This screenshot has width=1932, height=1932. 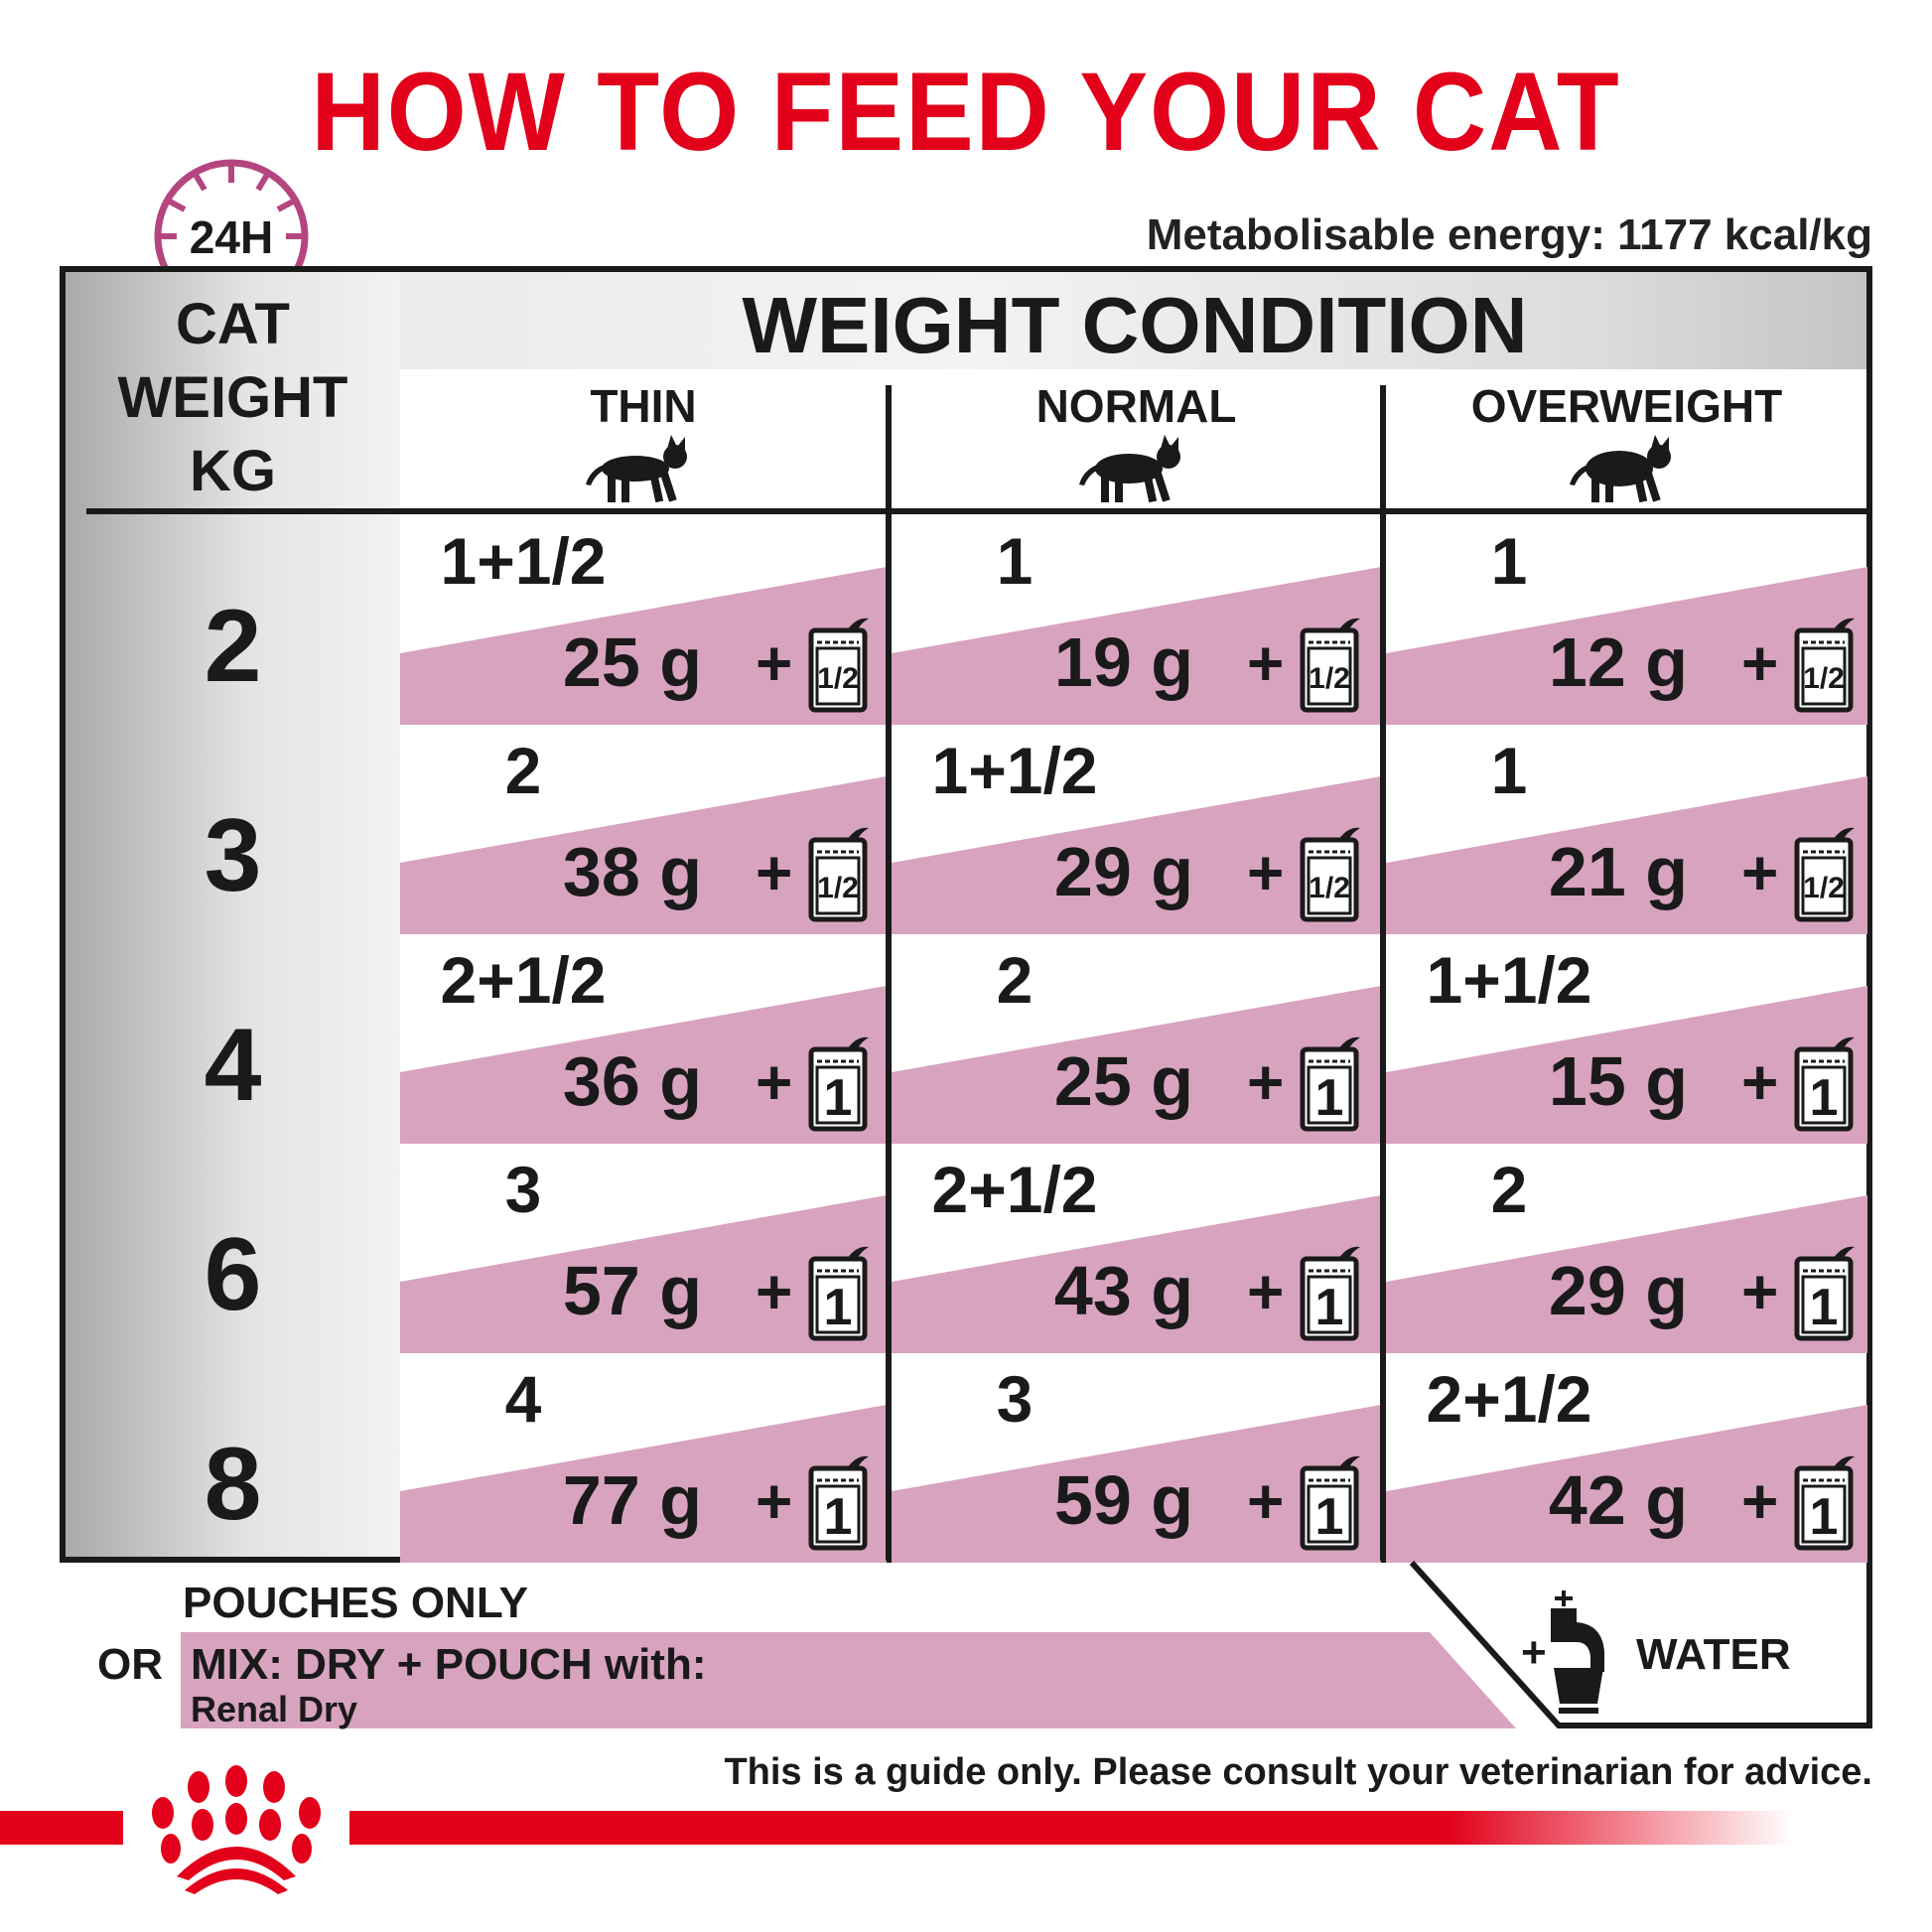 What do you see at coordinates (643, 1458) in the screenshot?
I see `table-cell: 4 77 g + 1` at bounding box center [643, 1458].